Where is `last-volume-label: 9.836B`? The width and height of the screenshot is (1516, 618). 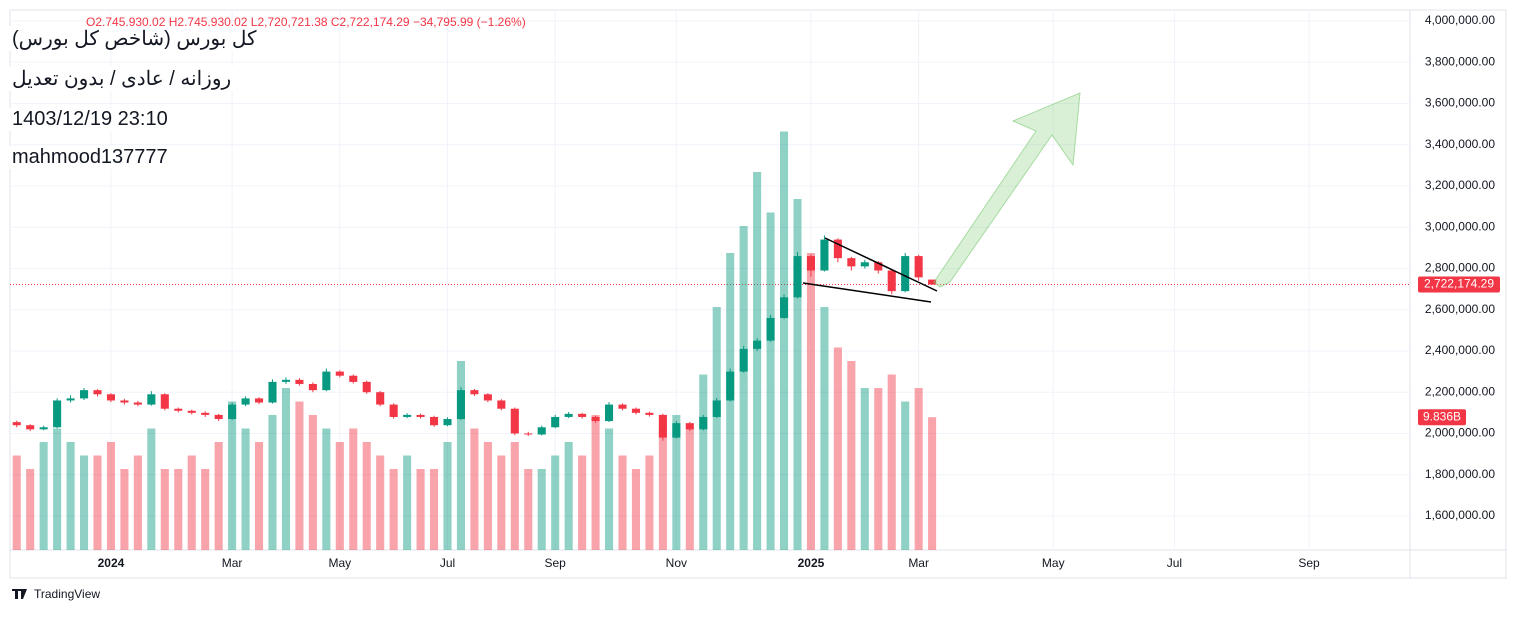 last-volume-label: 9.836B is located at coordinates (1442, 416).